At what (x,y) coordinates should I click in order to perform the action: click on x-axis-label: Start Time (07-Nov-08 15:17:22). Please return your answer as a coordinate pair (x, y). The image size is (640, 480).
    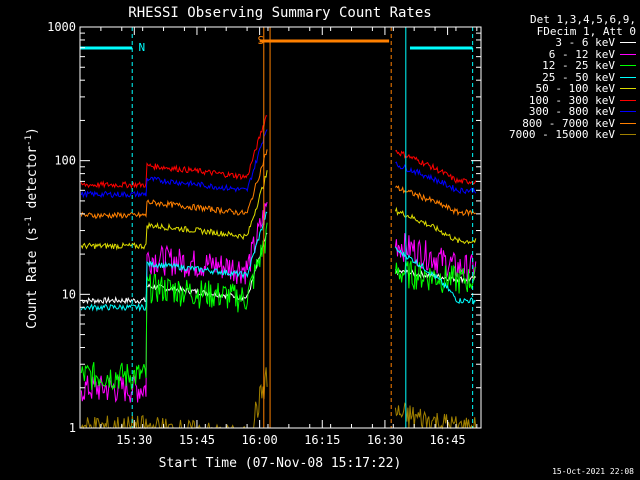
    Looking at the image, I should click on (280, 463).